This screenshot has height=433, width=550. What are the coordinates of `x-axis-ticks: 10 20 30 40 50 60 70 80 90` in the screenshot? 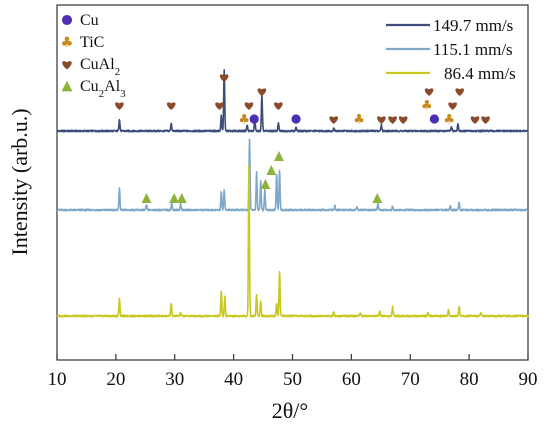 It's located at (293, 372).